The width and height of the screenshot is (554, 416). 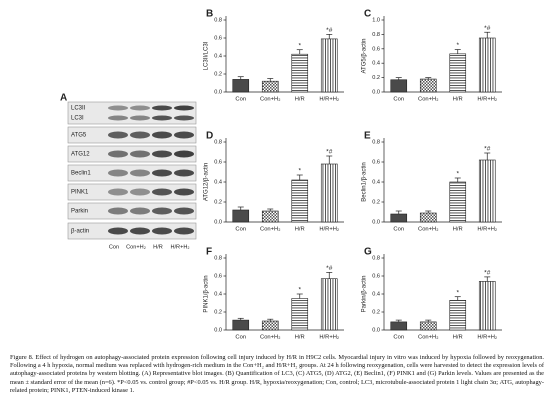 What do you see at coordinates (367, 136) in the screenshot?
I see `panel-label: E` at bounding box center [367, 136].